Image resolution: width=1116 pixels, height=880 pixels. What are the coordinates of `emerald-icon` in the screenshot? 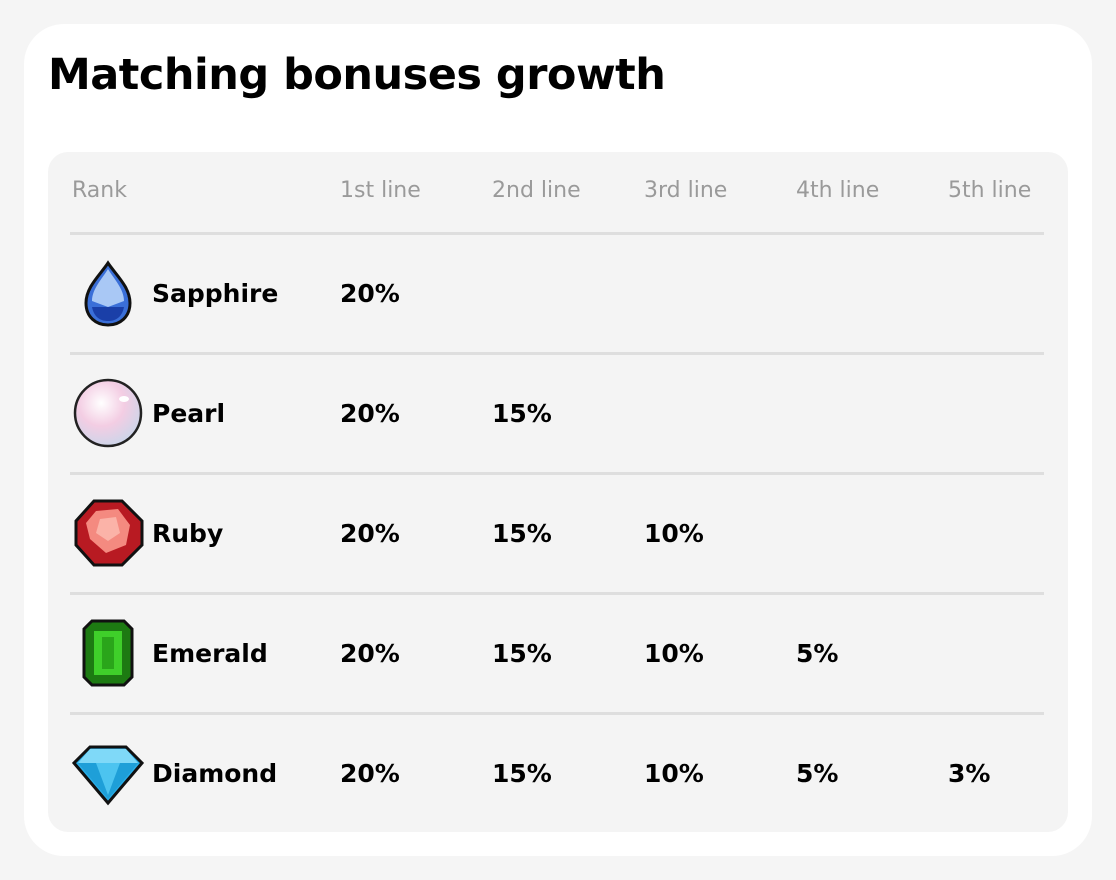 It's located at (108, 653).